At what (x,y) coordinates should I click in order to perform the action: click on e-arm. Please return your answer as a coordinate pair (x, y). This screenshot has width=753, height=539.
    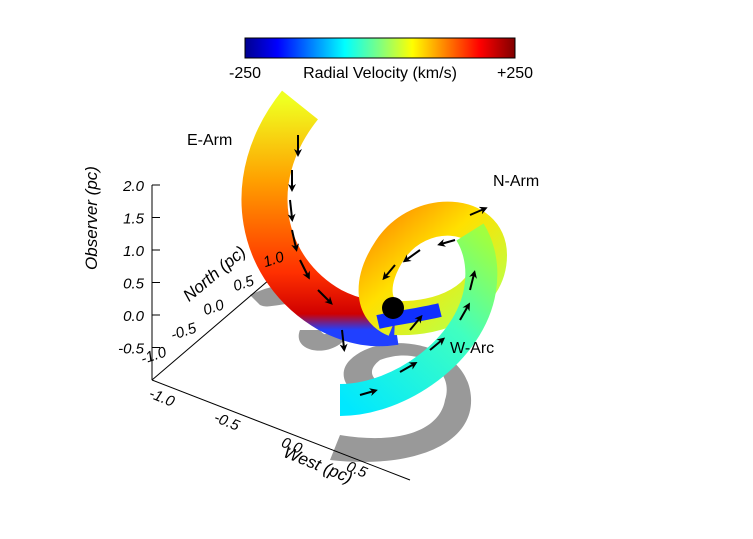
    Looking at the image, I should click on (320, 218).